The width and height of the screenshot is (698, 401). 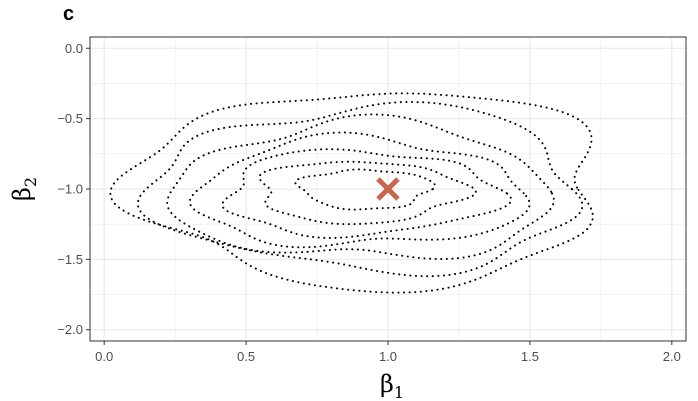 What do you see at coordinates (22, 194) in the screenshot?
I see `y-axis-title-symbol: β` at bounding box center [22, 194].